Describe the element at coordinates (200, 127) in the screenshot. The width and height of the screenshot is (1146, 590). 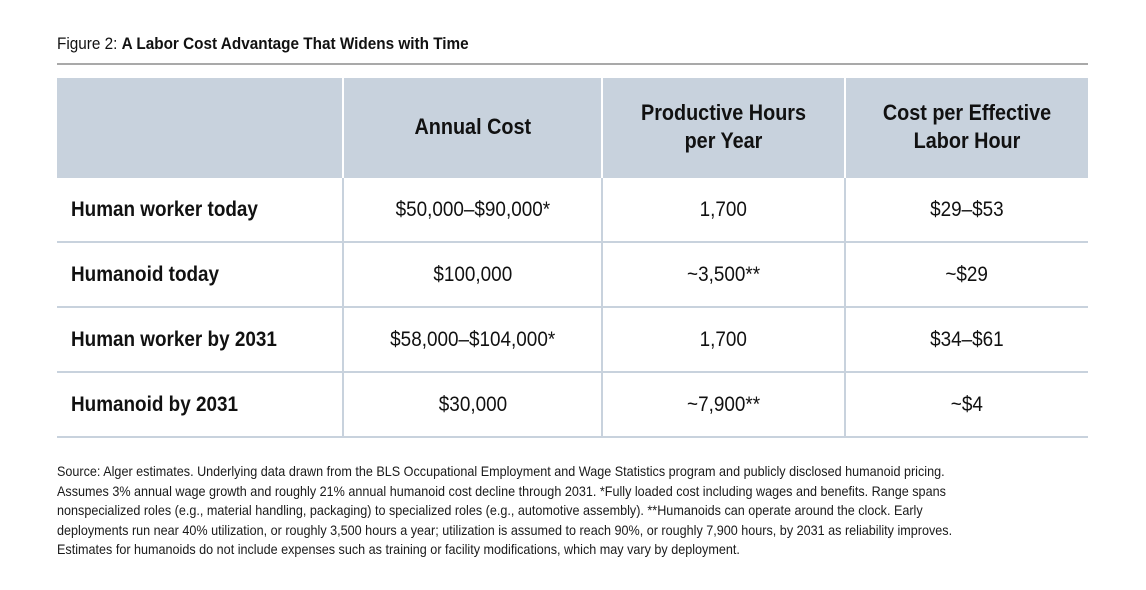
I see `header-cell-blank` at that location.